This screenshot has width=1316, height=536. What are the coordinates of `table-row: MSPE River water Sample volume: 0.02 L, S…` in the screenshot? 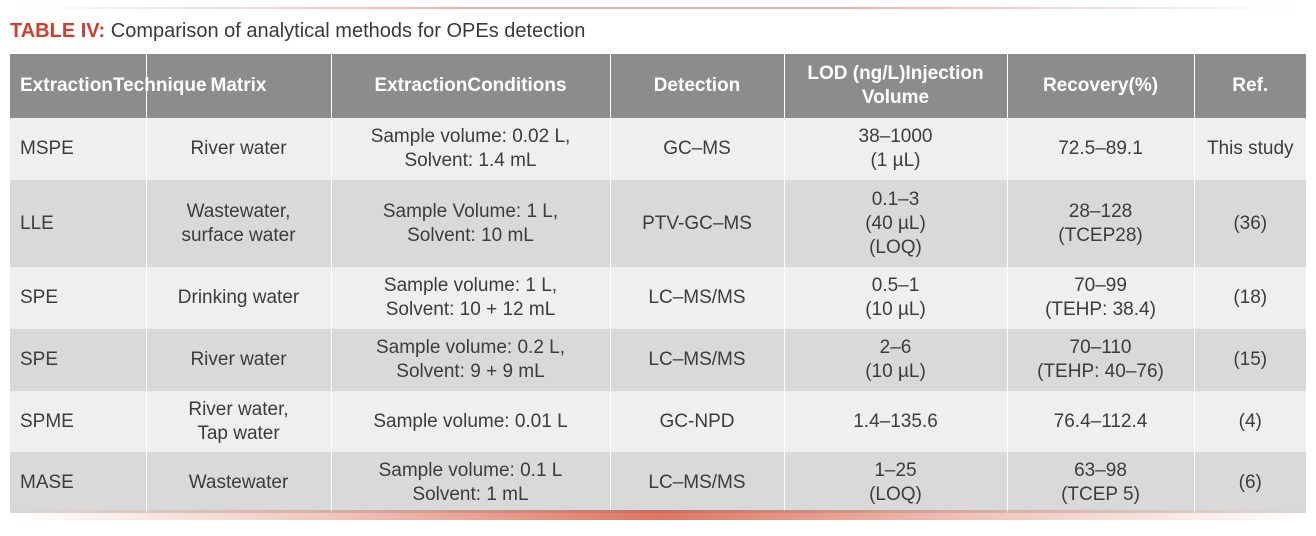 It's located at (658, 149).